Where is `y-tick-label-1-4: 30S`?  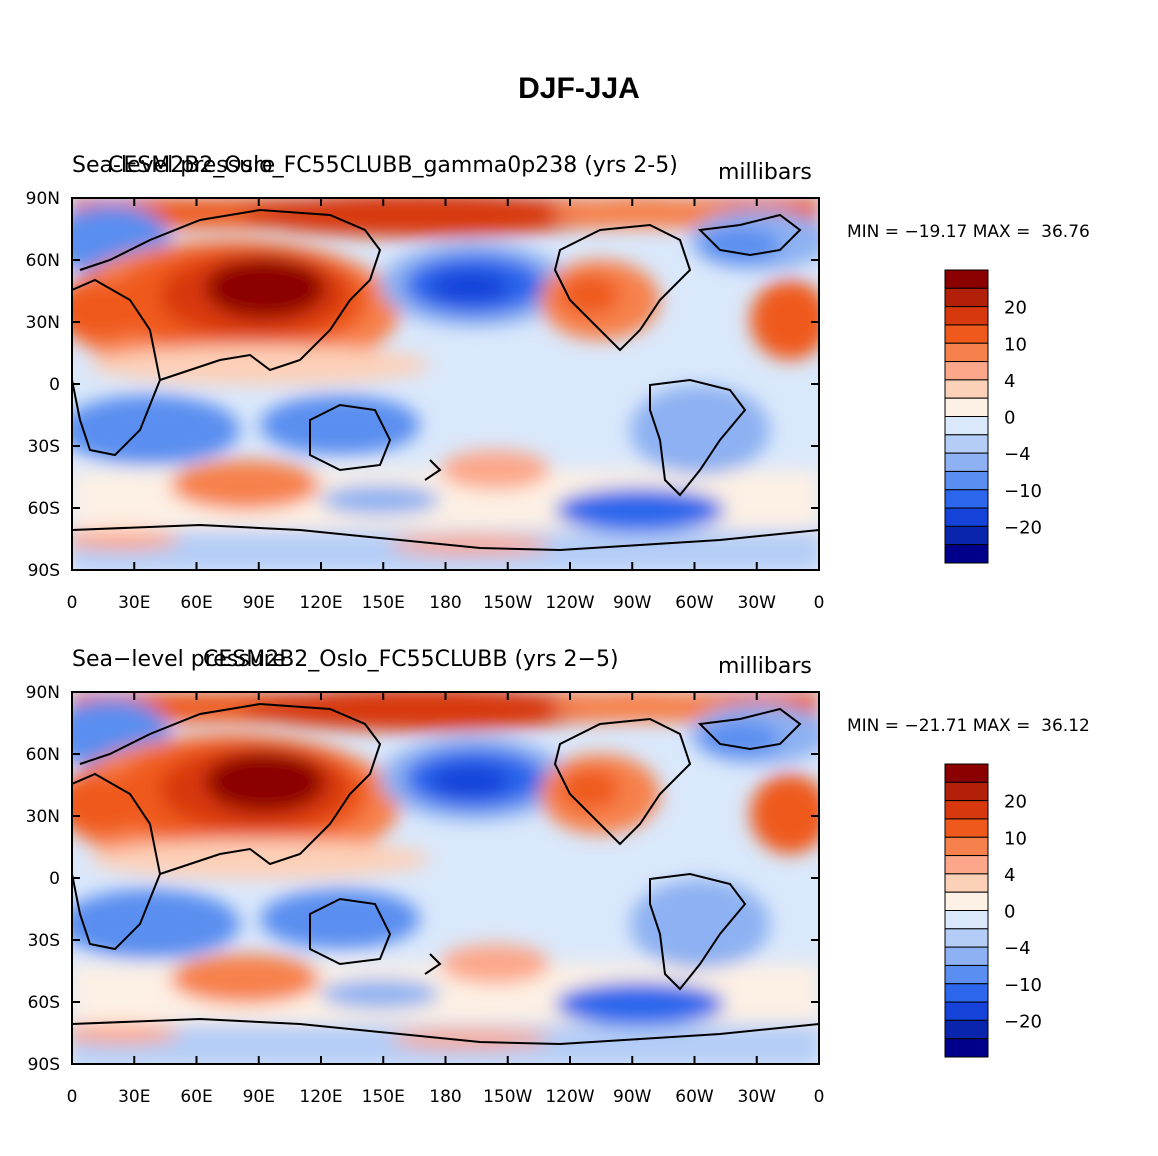 y-tick-label-1-4: 30S is located at coordinates (44, 447).